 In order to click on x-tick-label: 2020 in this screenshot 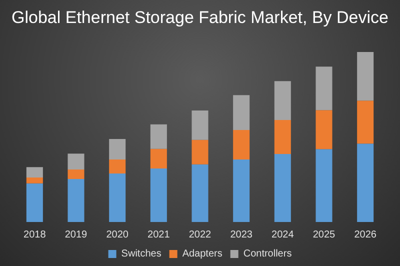, I will do `click(117, 235)`.